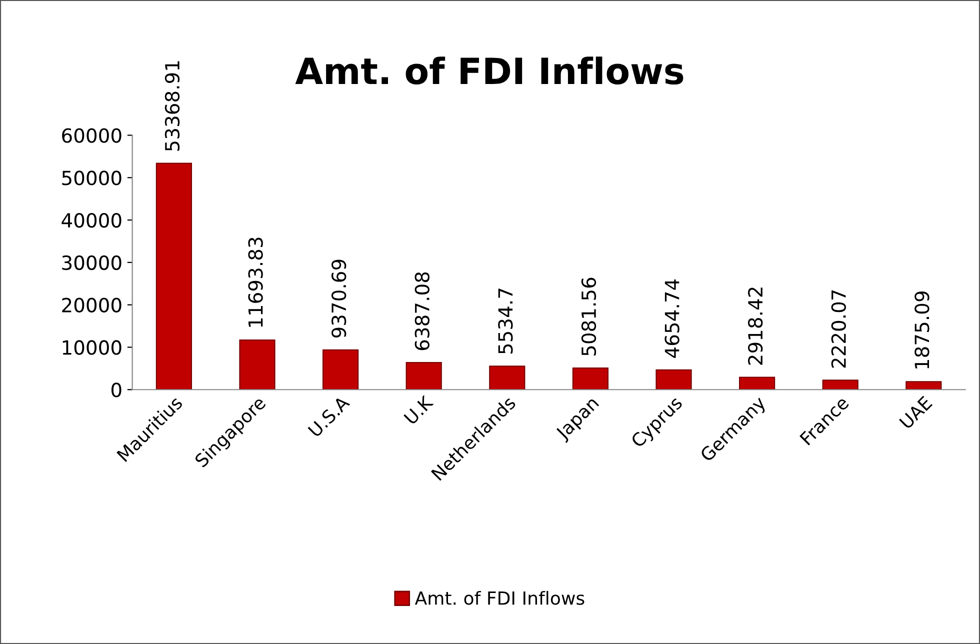  I want to click on legend-label: Amt. of FDI Inflows, so click(499, 597).